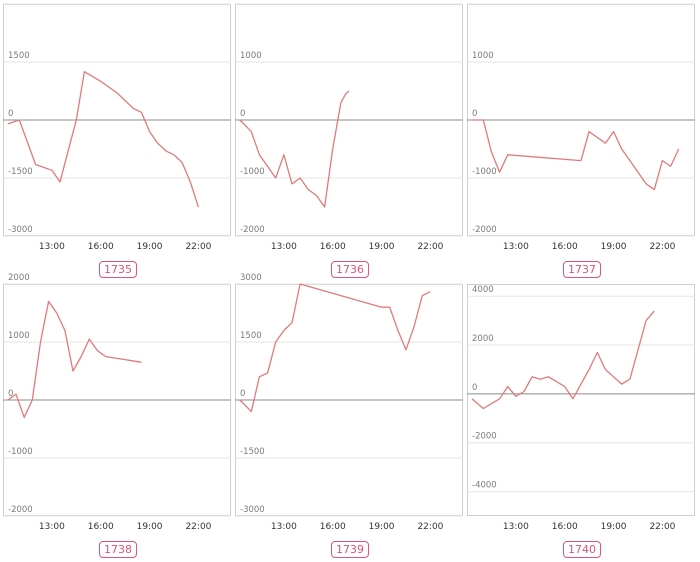 Image resolution: width=700 pixels, height=562 pixels. Describe the element at coordinates (350, 269) in the screenshot. I see `panel-label-tag: 1736` at that location.